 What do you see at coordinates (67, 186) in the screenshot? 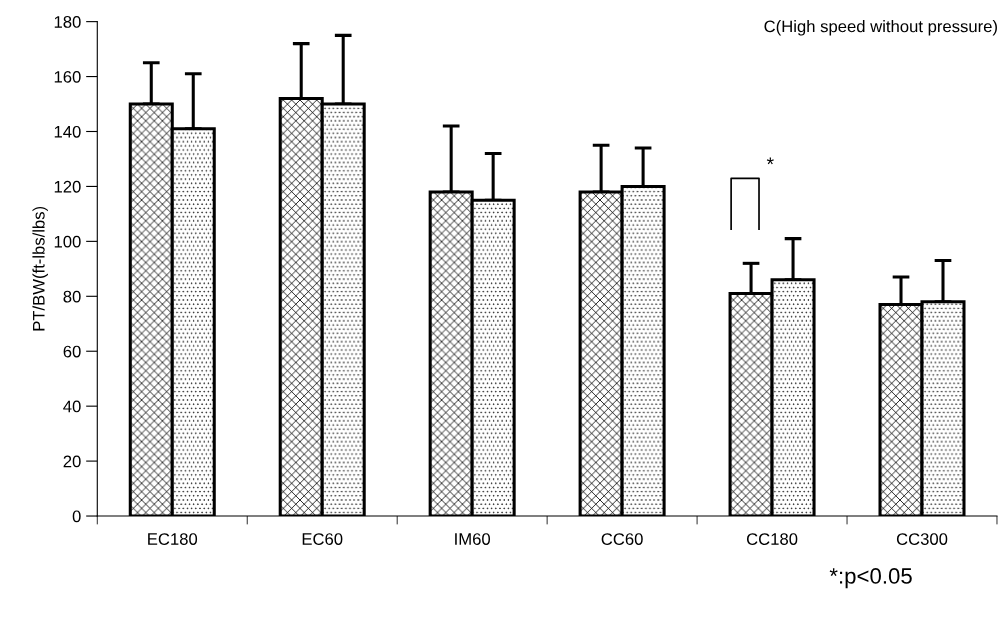
I see `y-tick-label: 120` at bounding box center [67, 186].